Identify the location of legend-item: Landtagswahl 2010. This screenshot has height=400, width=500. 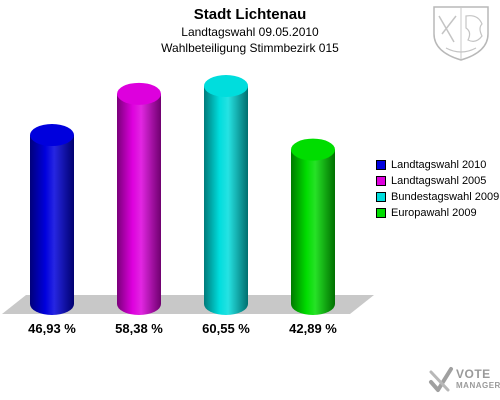
(437, 165).